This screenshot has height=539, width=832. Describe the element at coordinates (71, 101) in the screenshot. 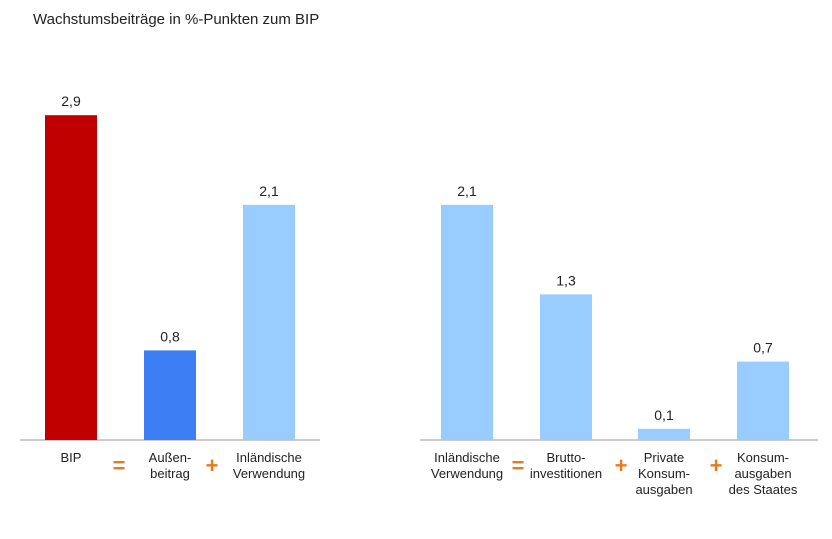

I see `value-label-0-0: 2,9` at that location.